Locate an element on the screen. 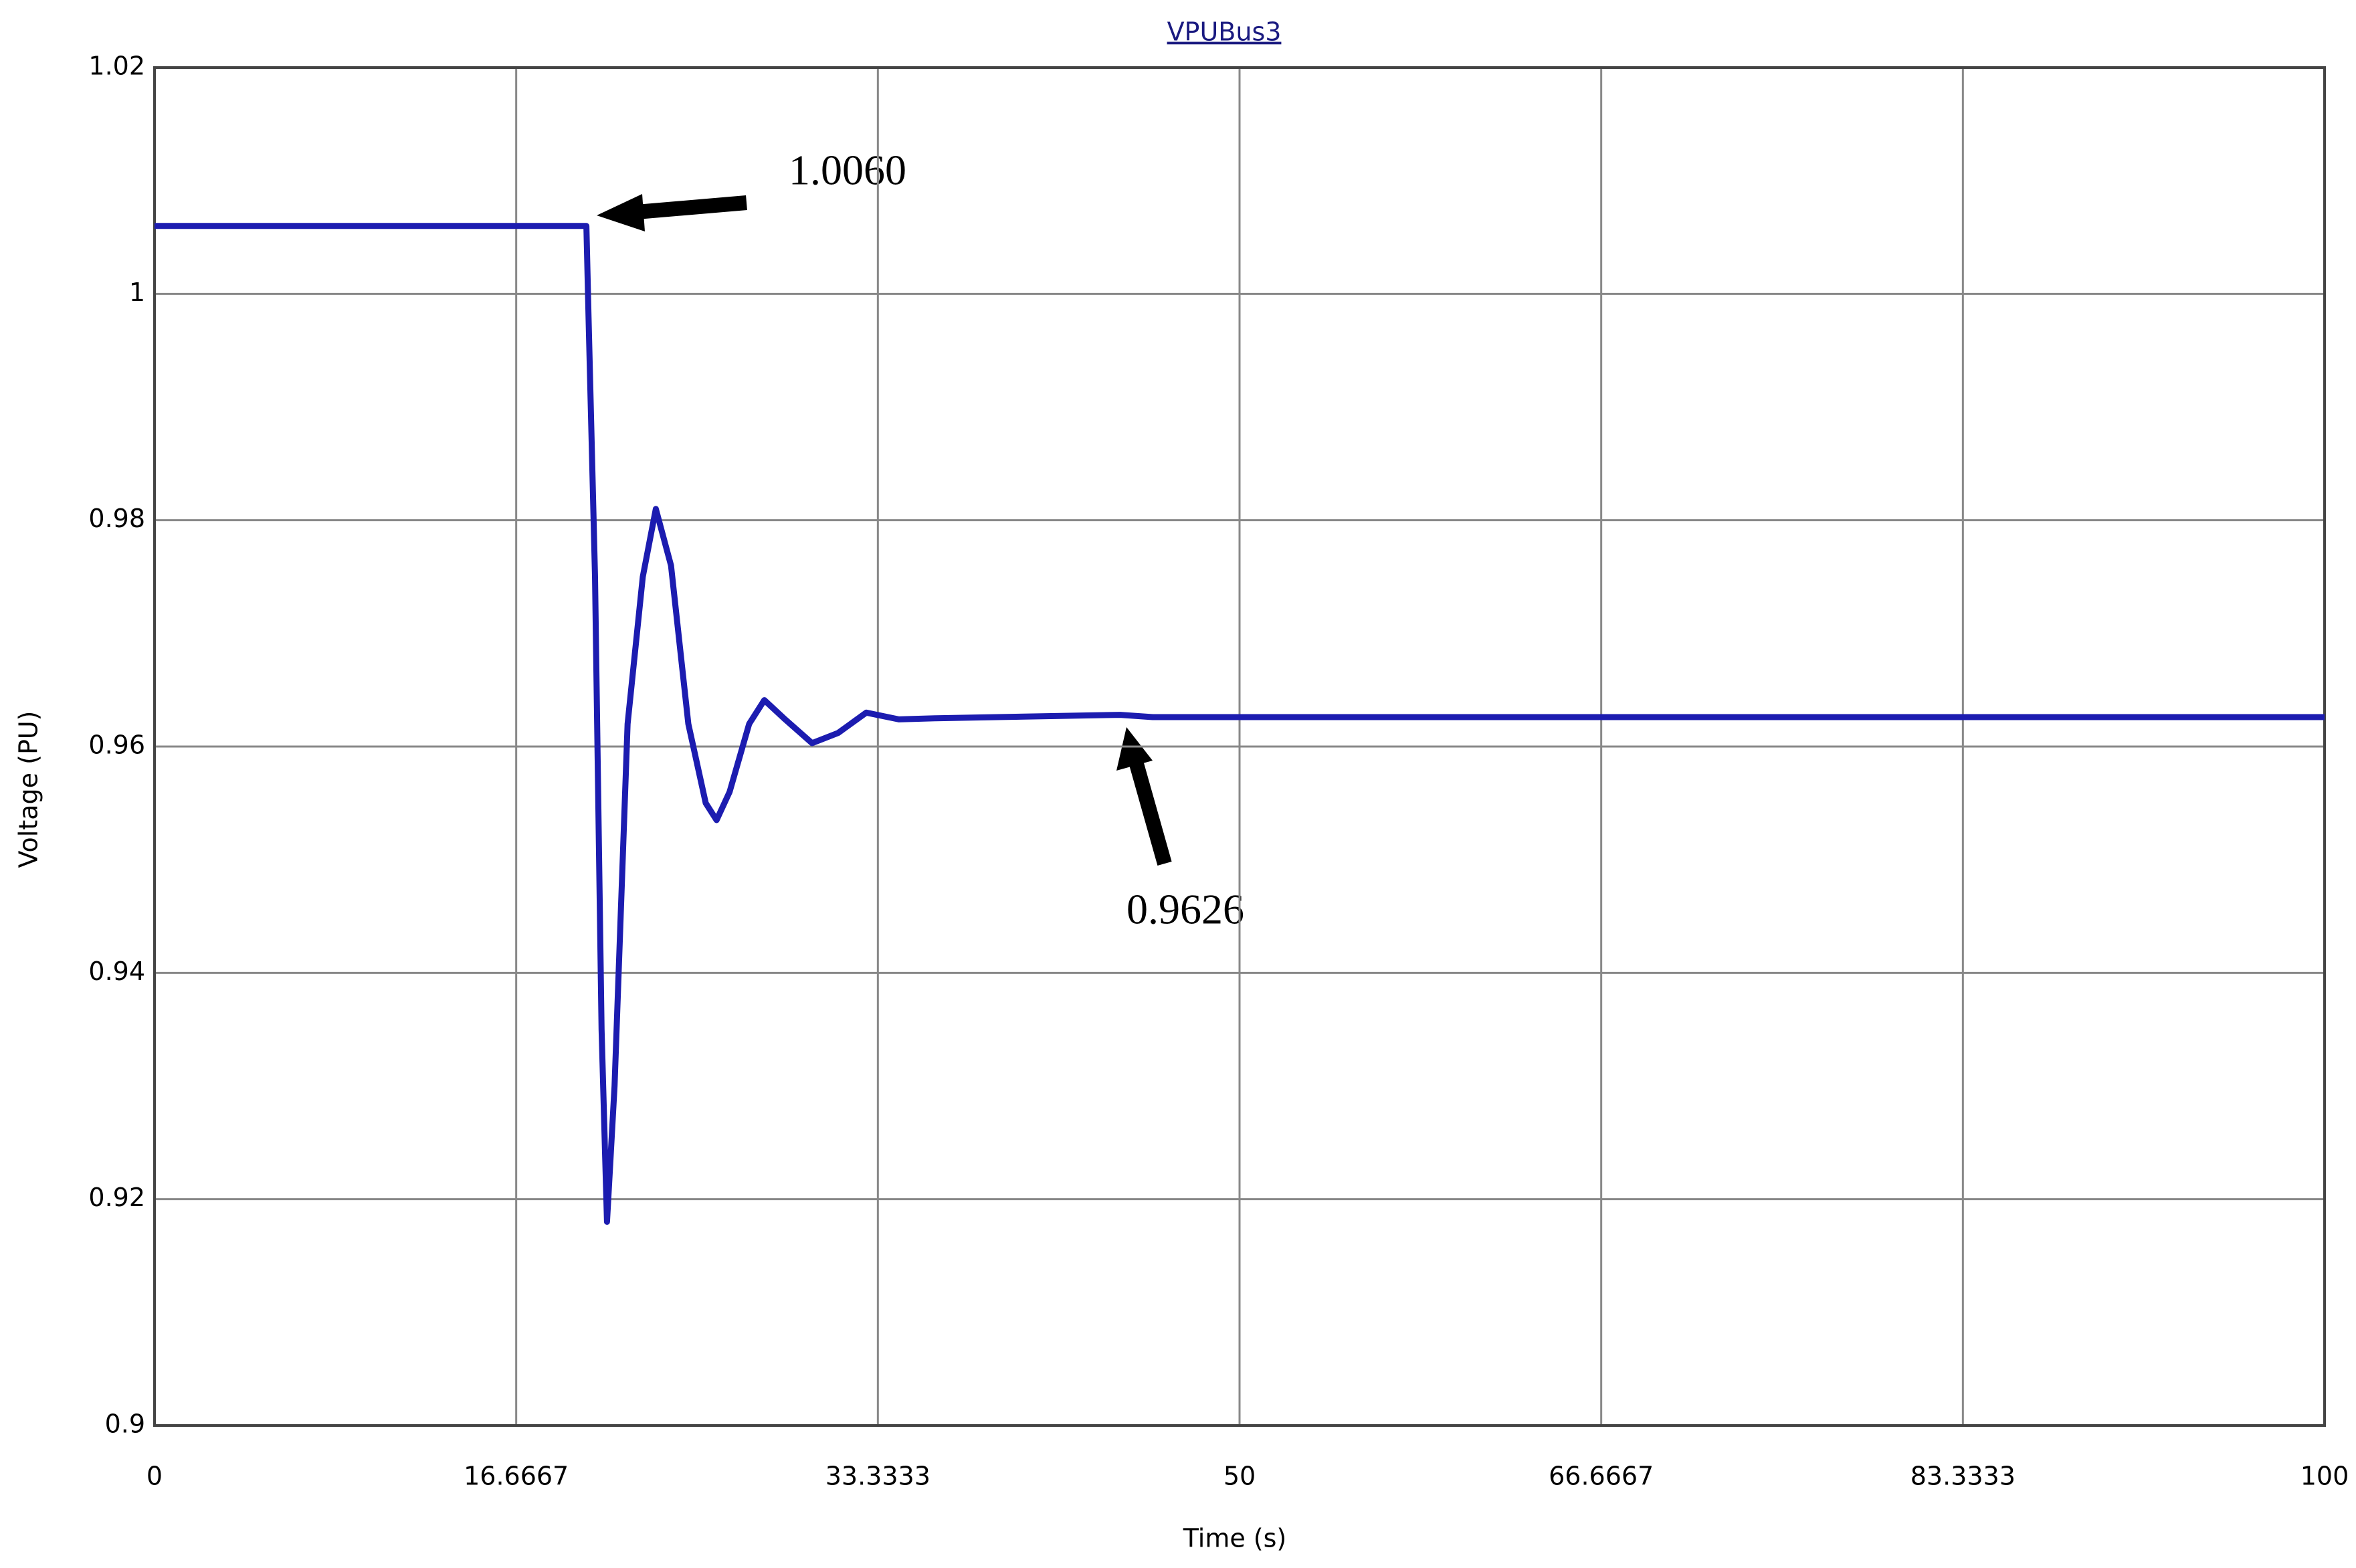 The image size is (2356, 1568). y-tick-label: 1.02 is located at coordinates (116, 66).